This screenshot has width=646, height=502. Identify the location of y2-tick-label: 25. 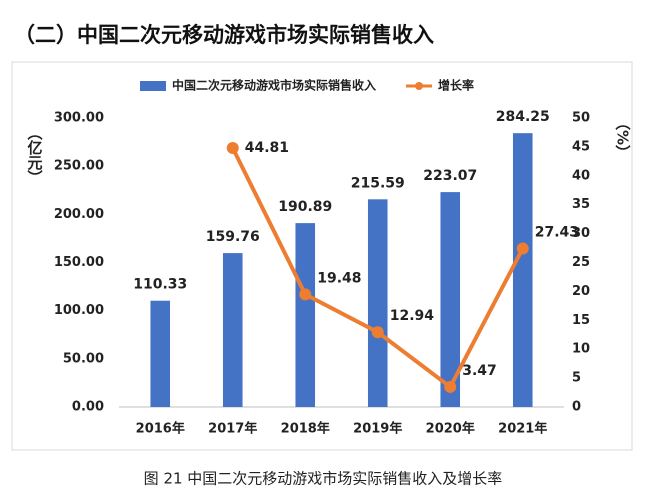
(581, 262).